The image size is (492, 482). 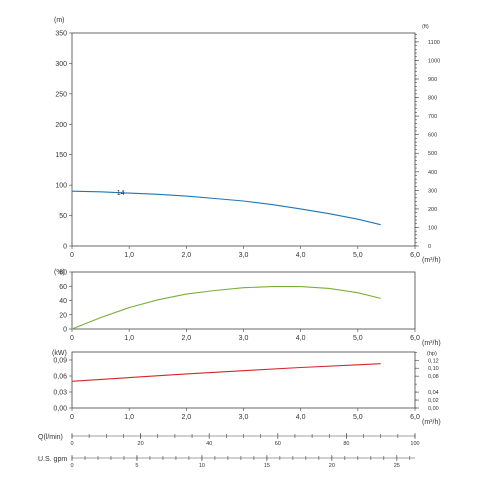 I want to click on head-x-tick-label: 0, so click(x=72, y=255).